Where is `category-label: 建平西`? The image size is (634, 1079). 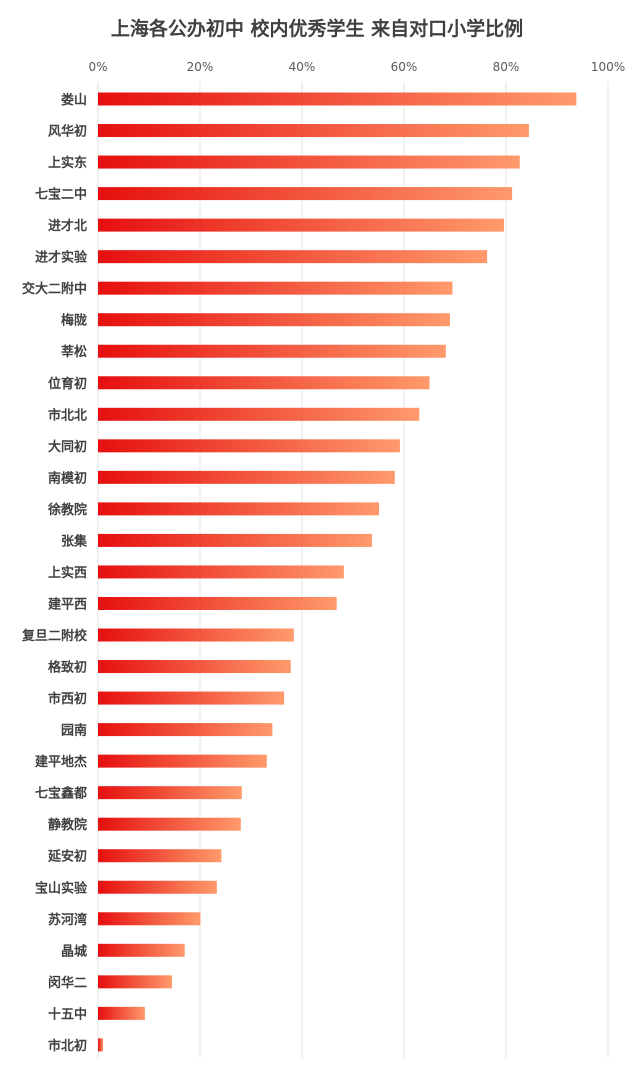 category-label: 建平西 is located at coordinates (67, 604).